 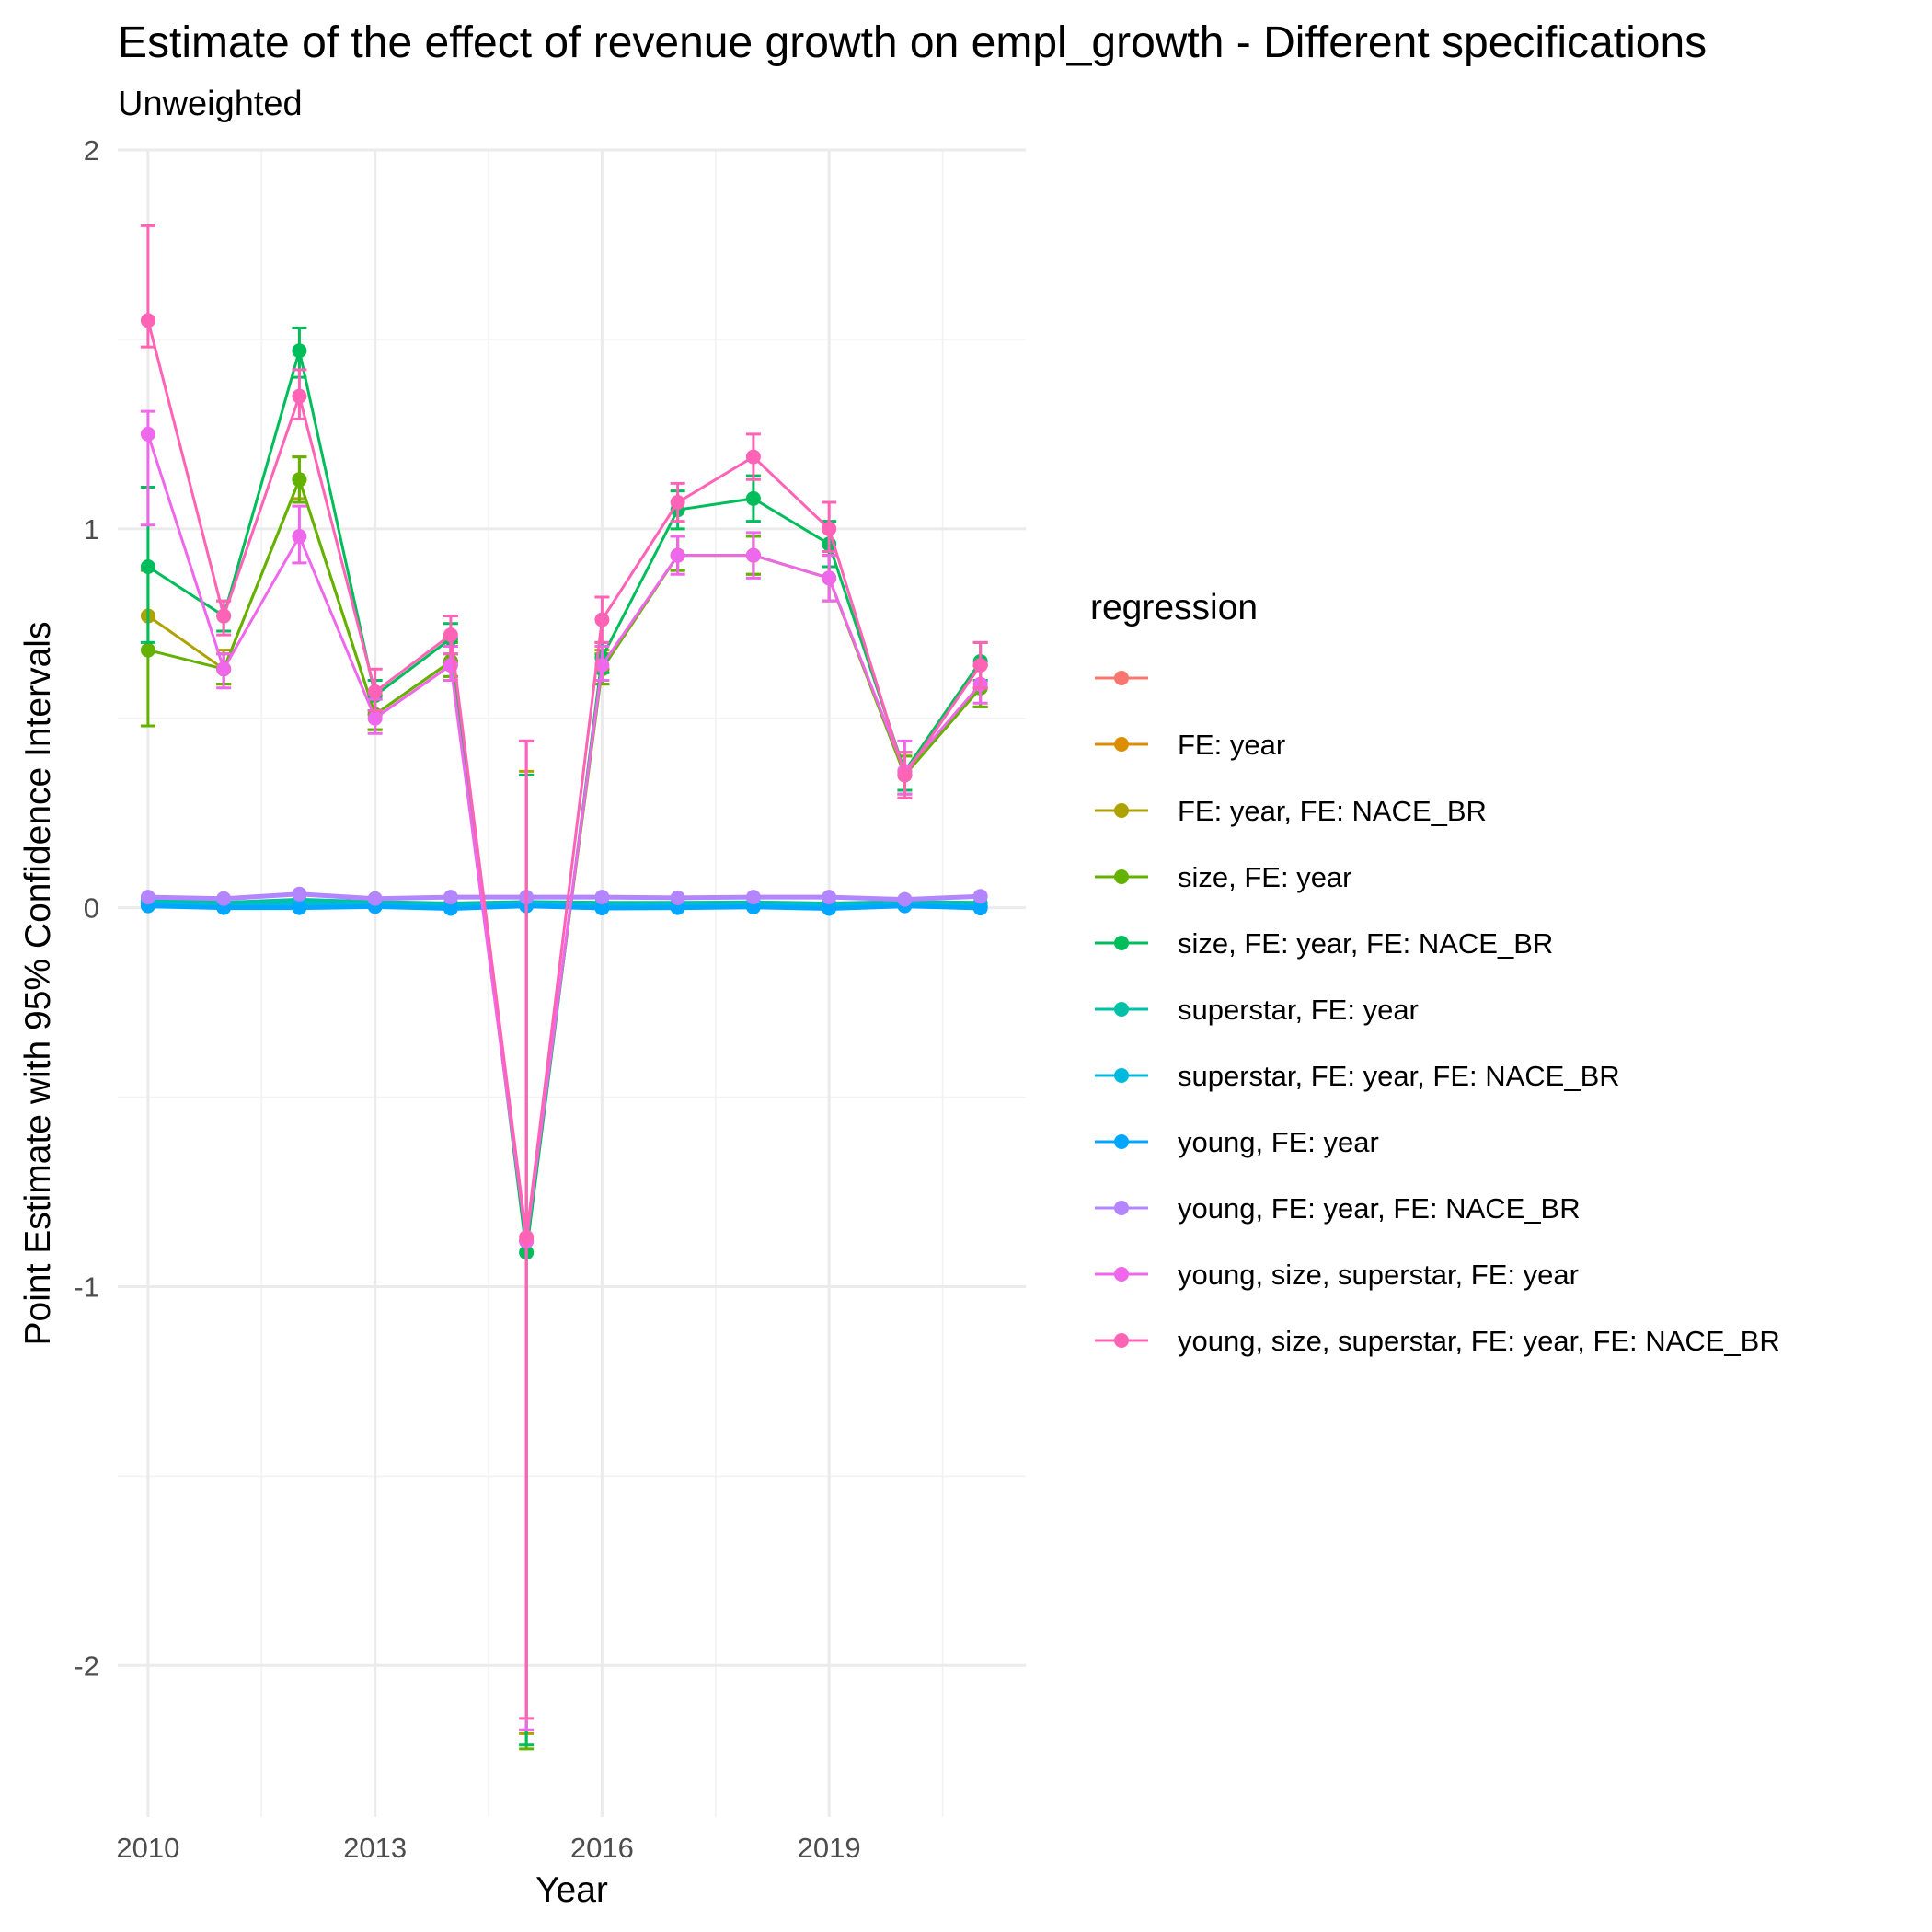 I want to click on y-tick-label: 2, so click(x=91, y=150).